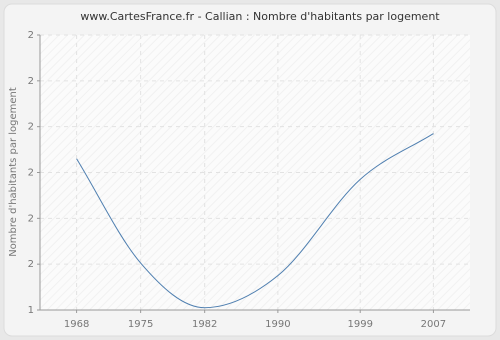  I want to click on x-tick-label: 2007, so click(433, 324).